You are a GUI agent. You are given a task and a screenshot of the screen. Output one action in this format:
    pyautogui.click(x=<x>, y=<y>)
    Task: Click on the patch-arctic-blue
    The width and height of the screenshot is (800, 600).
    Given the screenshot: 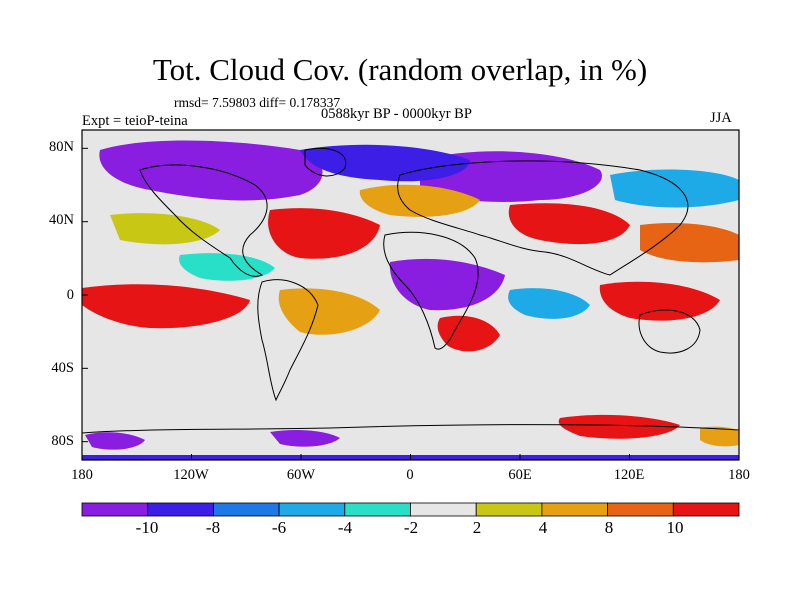 What is the action you would take?
    pyautogui.click(x=385, y=163)
    